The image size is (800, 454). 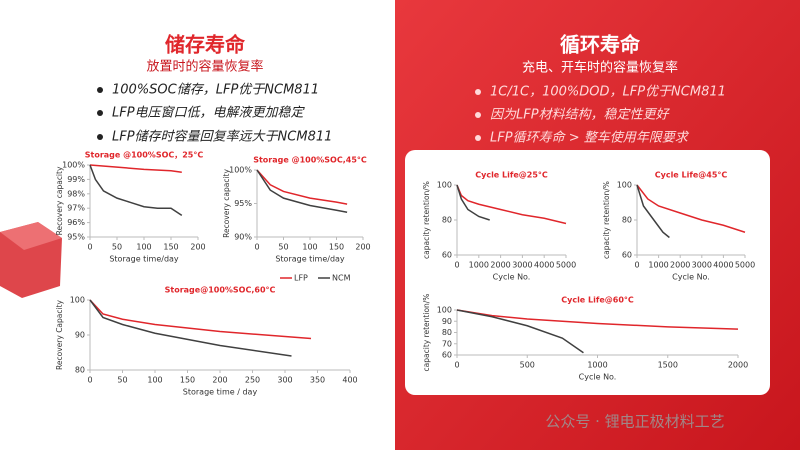 What do you see at coordinates (226, 203) in the screenshot?
I see `y-axis-label: Recovery capacity` at bounding box center [226, 203].